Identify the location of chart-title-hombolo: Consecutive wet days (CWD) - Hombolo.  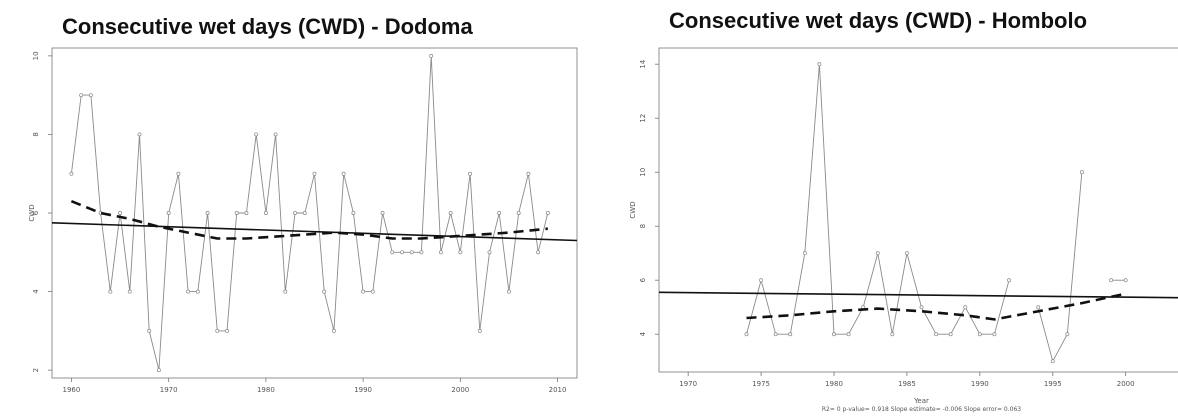
(878, 20).